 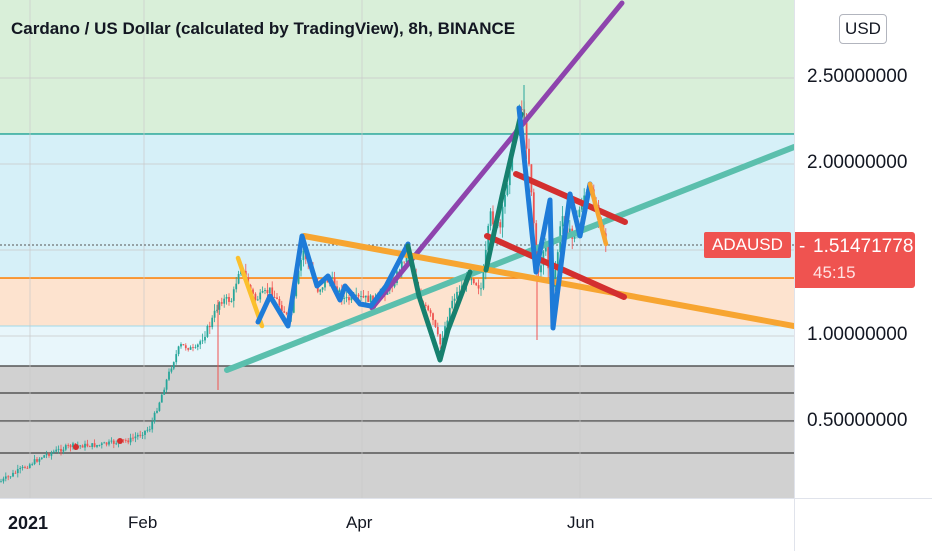 What do you see at coordinates (581, 522) in the screenshot?
I see `x-tick-label: Jun` at bounding box center [581, 522].